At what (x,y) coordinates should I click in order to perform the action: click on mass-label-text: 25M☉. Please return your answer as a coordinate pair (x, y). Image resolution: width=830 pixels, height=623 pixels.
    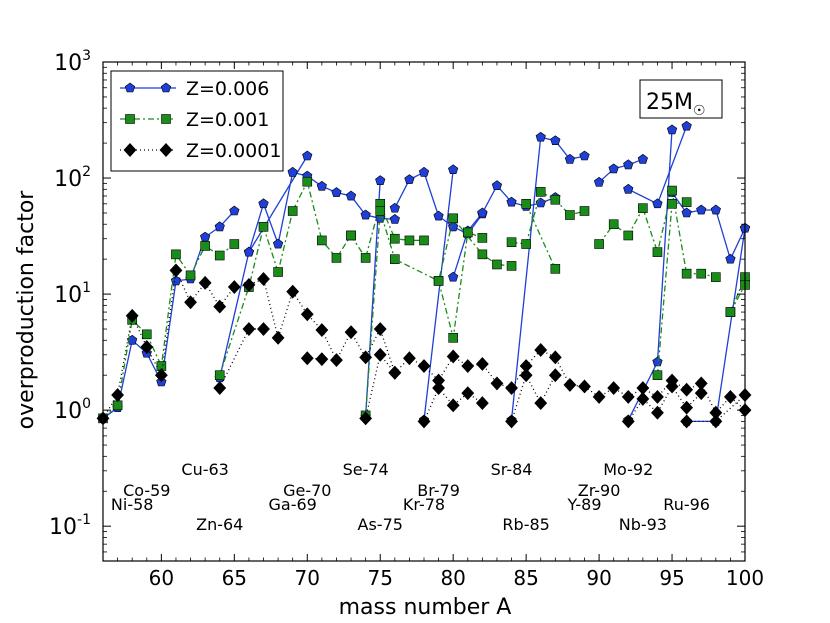
    Looking at the image, I should click on (676, 104).